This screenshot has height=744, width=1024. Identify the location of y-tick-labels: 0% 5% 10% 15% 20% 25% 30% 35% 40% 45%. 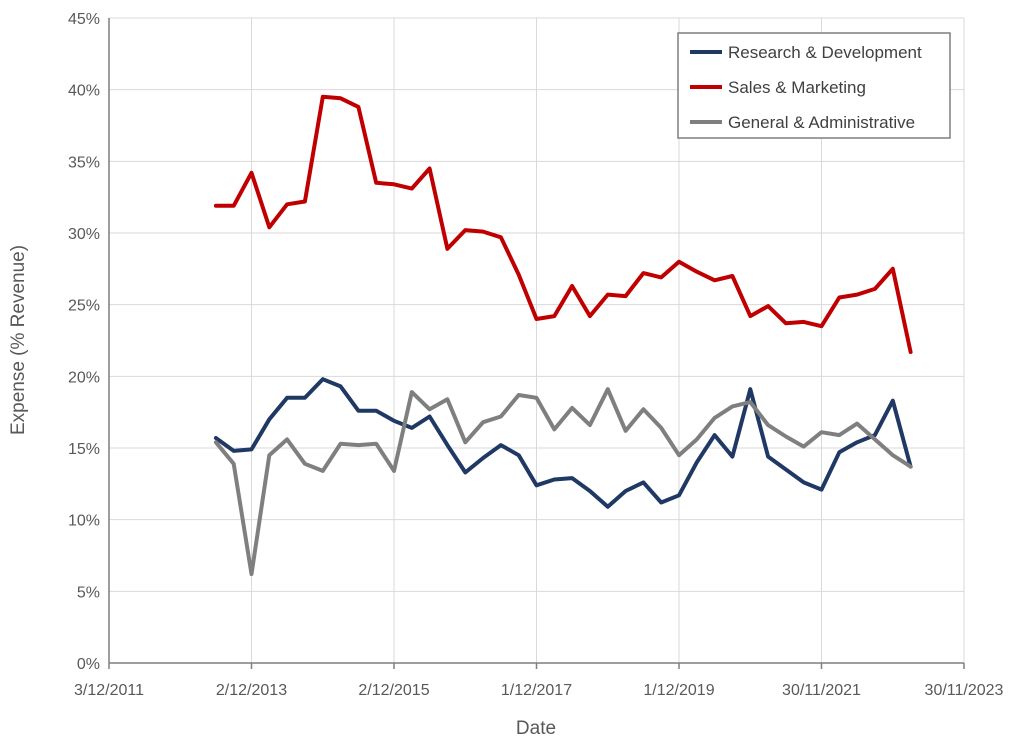
(84, 342).